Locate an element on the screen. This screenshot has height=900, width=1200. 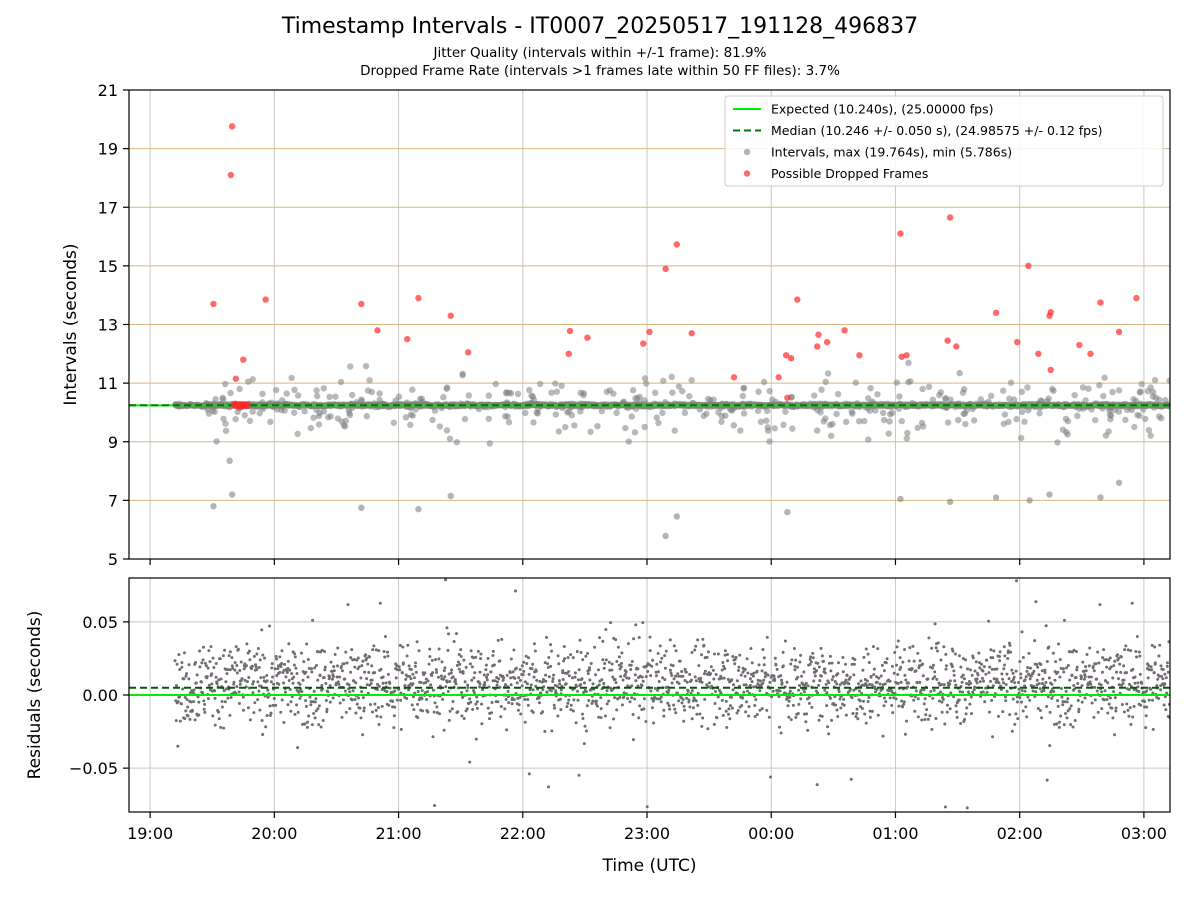
top-y-tick-label: 13 is located at coordinates (108, 325).